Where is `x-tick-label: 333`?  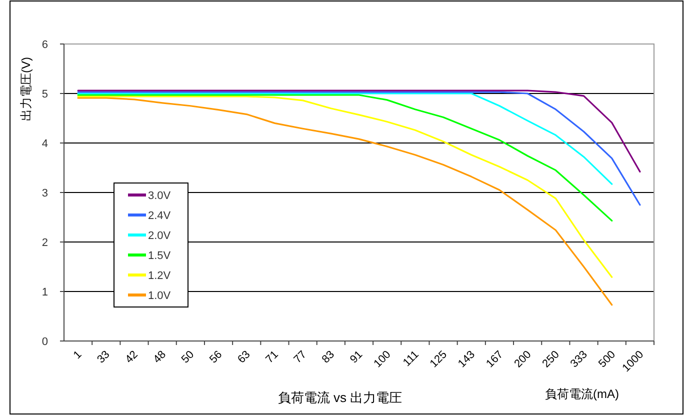
x-tick-label: 333 is located at coordinates (579, 359).